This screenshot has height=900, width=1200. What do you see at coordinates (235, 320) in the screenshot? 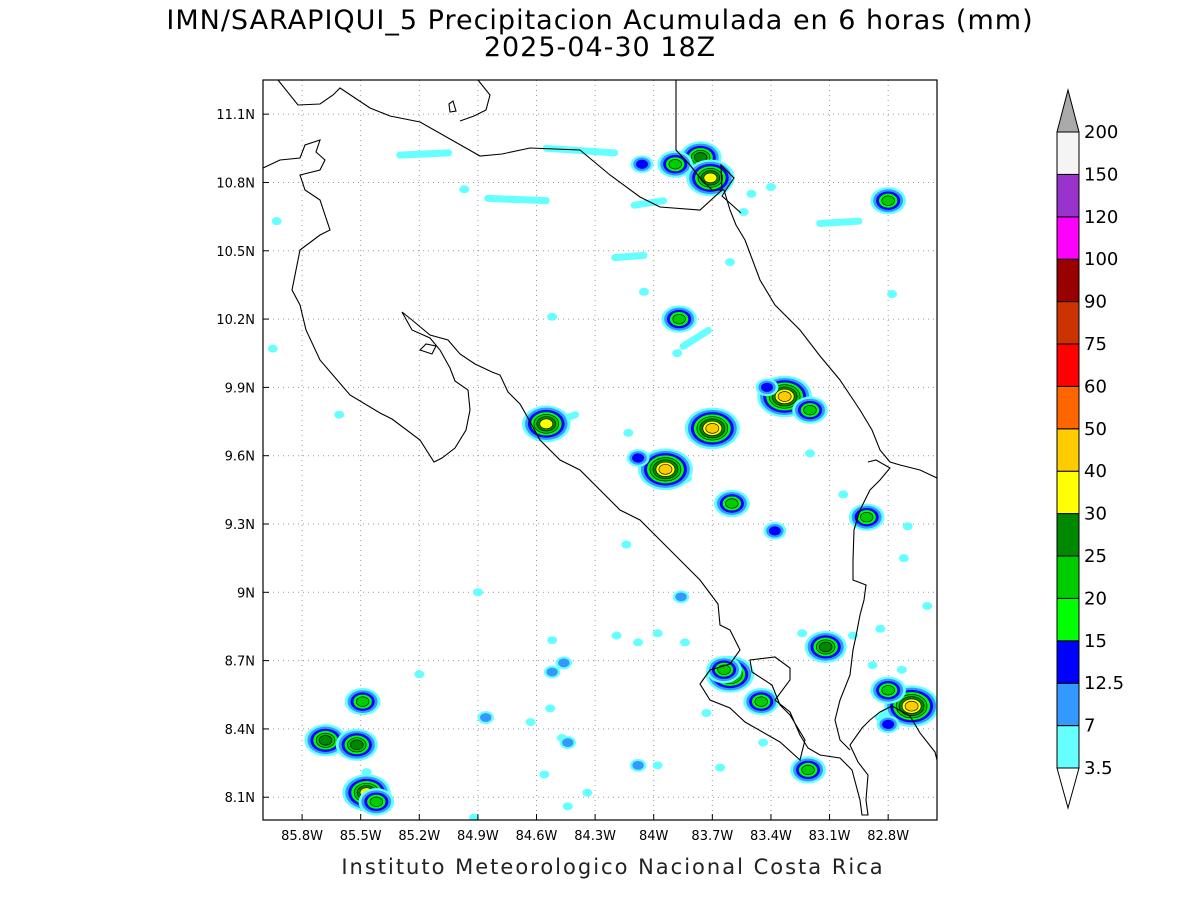
I see `lat-tick-label: 10.2N` at bounding box center [235, 320].